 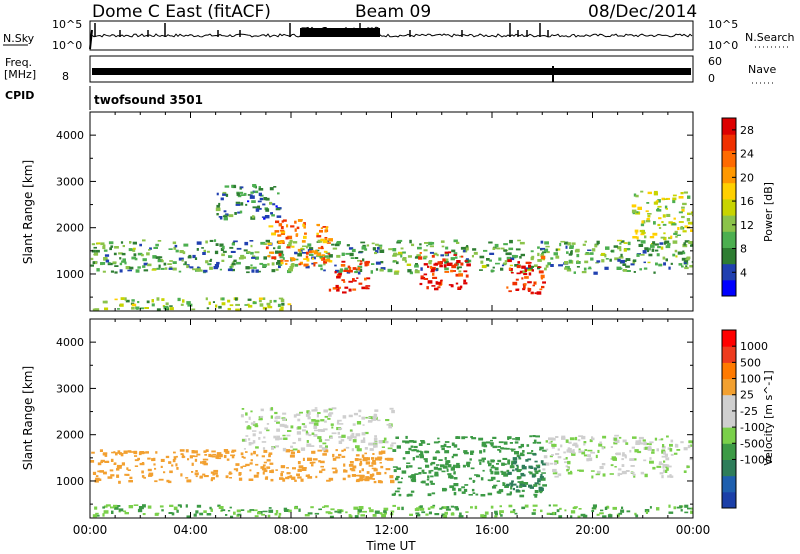 I want to click on power-colorbar-tick-label: 12, so click(x=747, y=225).